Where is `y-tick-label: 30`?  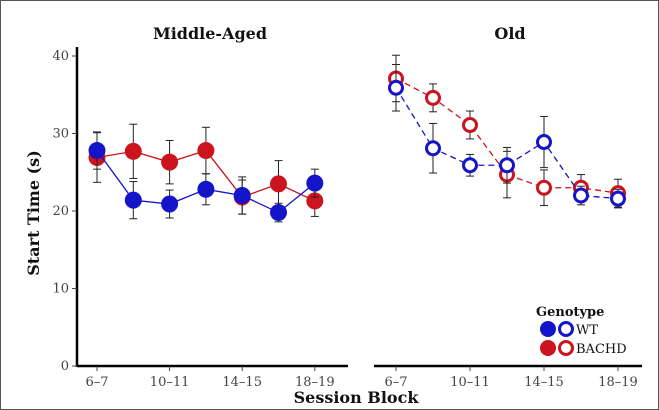
y-tick-label: 30 is located at coordinates (60, 134).